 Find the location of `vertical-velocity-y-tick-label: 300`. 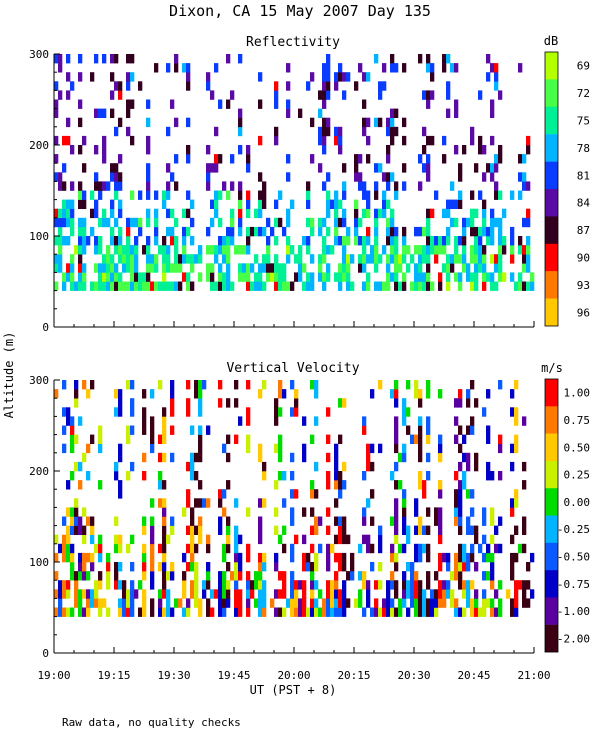

vertical-velocity-y-tick-label: 300 is located at coordinates (39, 380).